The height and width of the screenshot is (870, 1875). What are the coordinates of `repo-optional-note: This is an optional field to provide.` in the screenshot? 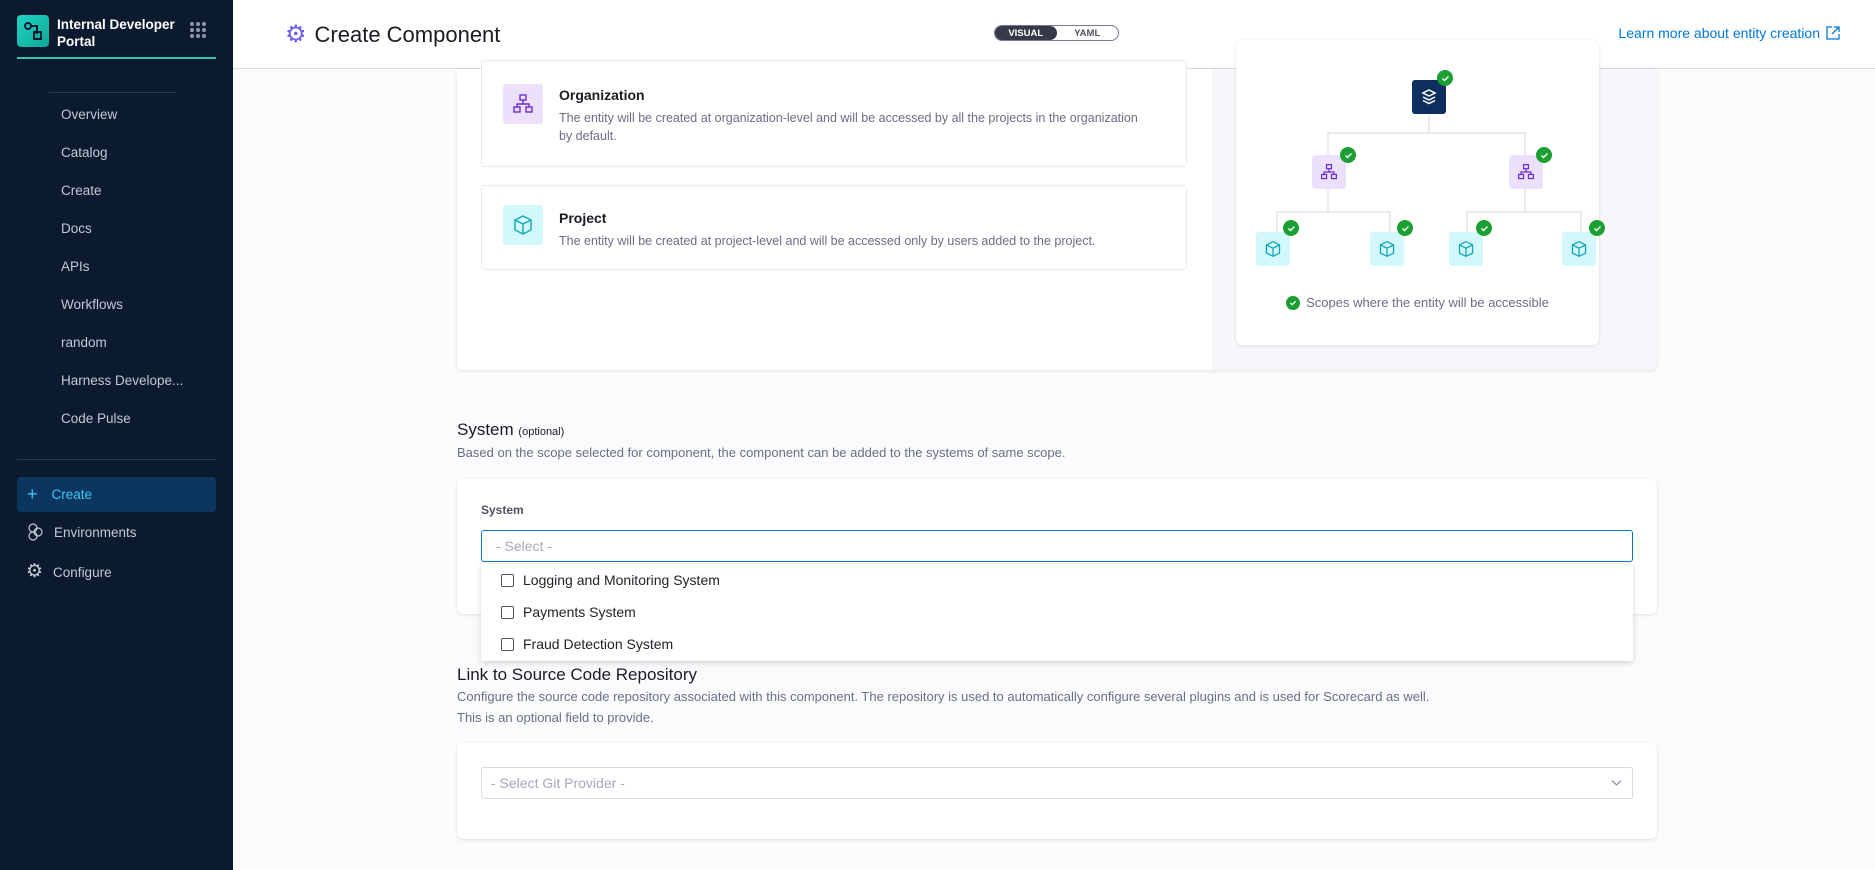 It's located at (555, 717).